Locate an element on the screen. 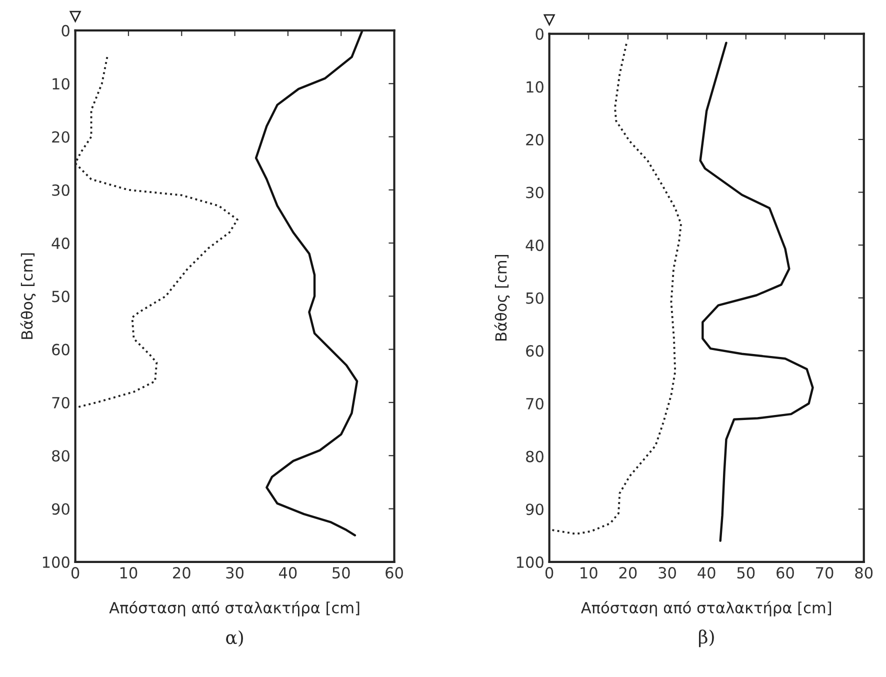 The image size is (886, 677). text: α) is located at coordinates (234, 638).